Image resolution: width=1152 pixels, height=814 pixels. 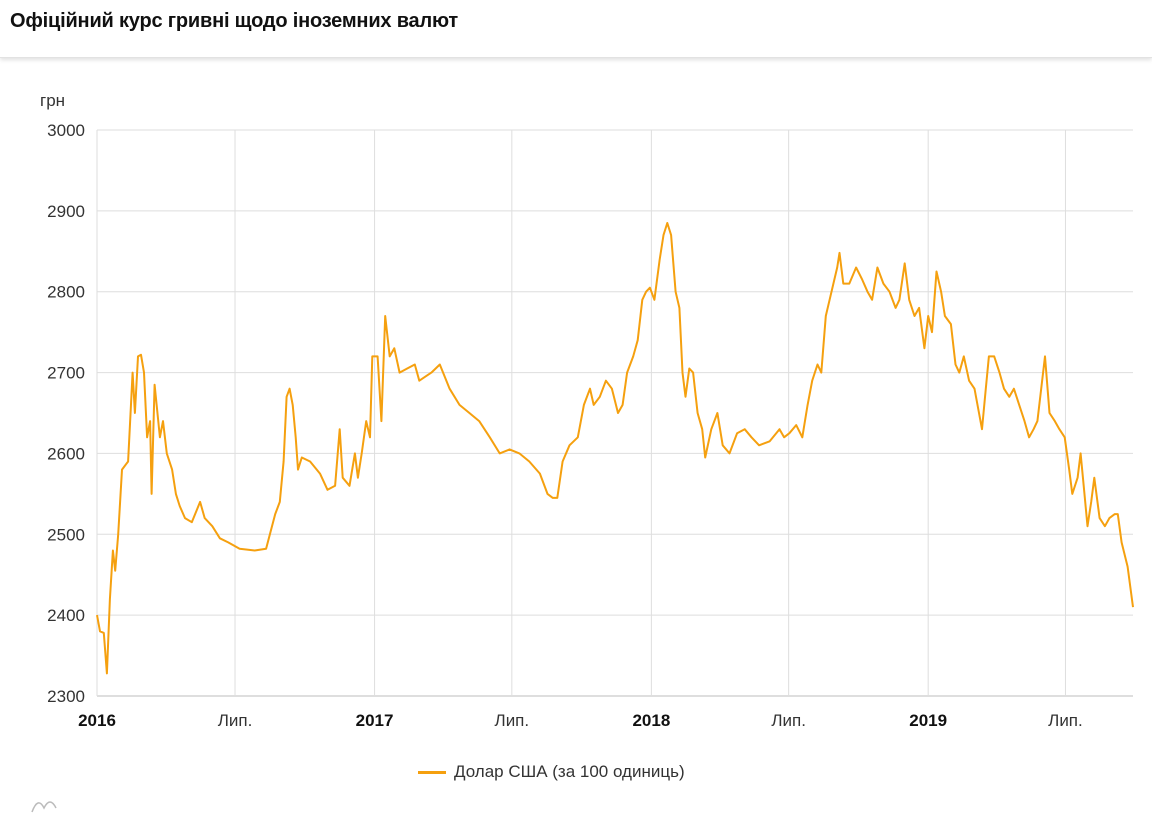 I want to click on y-tick-label: 2400, so click(x=66, y=615).